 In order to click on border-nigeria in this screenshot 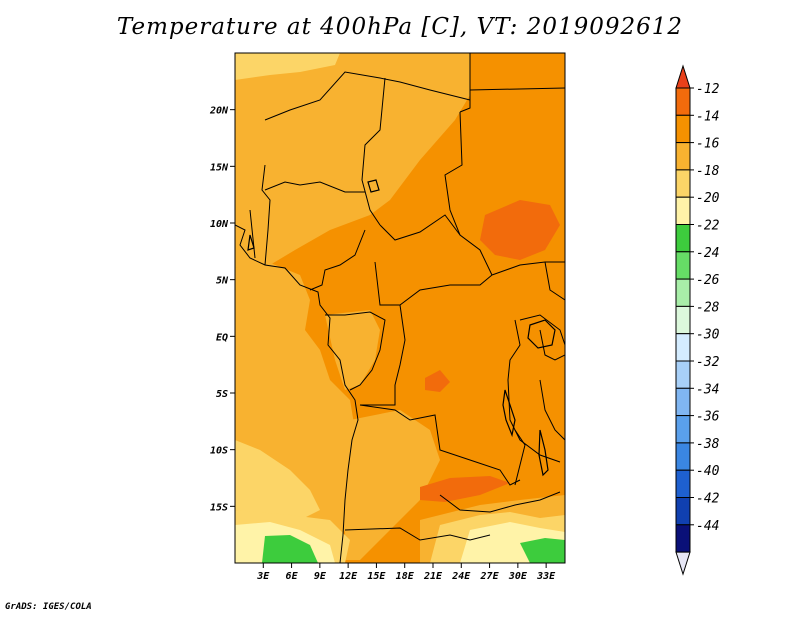, I will do `click(314, 187)`.